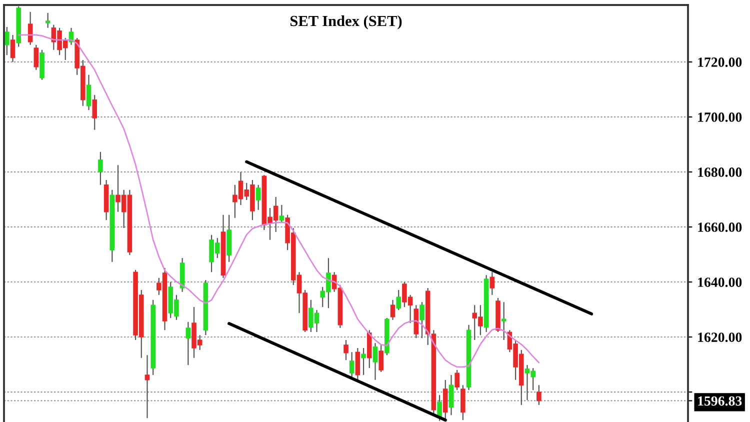 The height and width of the screenshot is (422, 750). What do you see at coordinates (346, 22) in the screenshot?
I see `text: SET Index (SET)` at bounding box center [346, 22].